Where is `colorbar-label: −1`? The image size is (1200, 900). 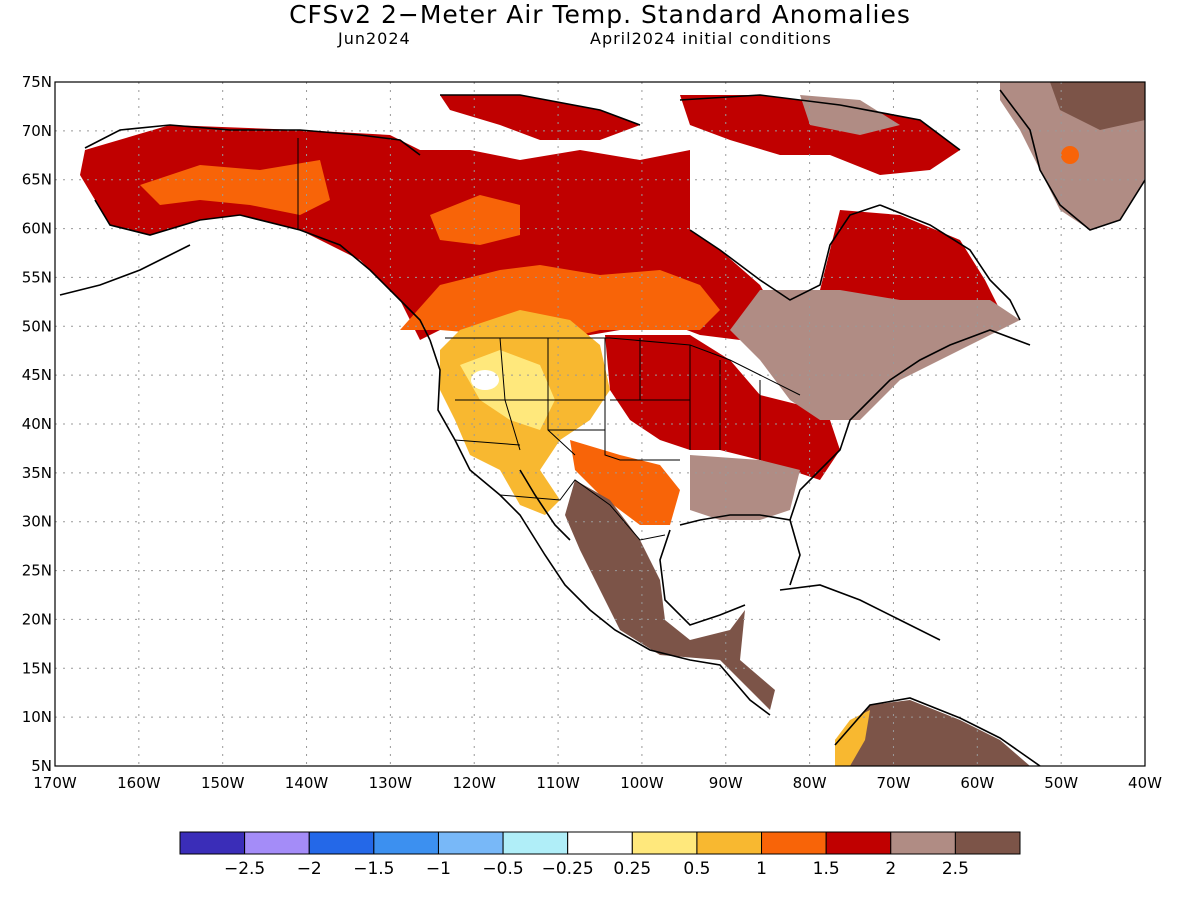
colorbar-label: −1 is located at coordinates (438, 869).